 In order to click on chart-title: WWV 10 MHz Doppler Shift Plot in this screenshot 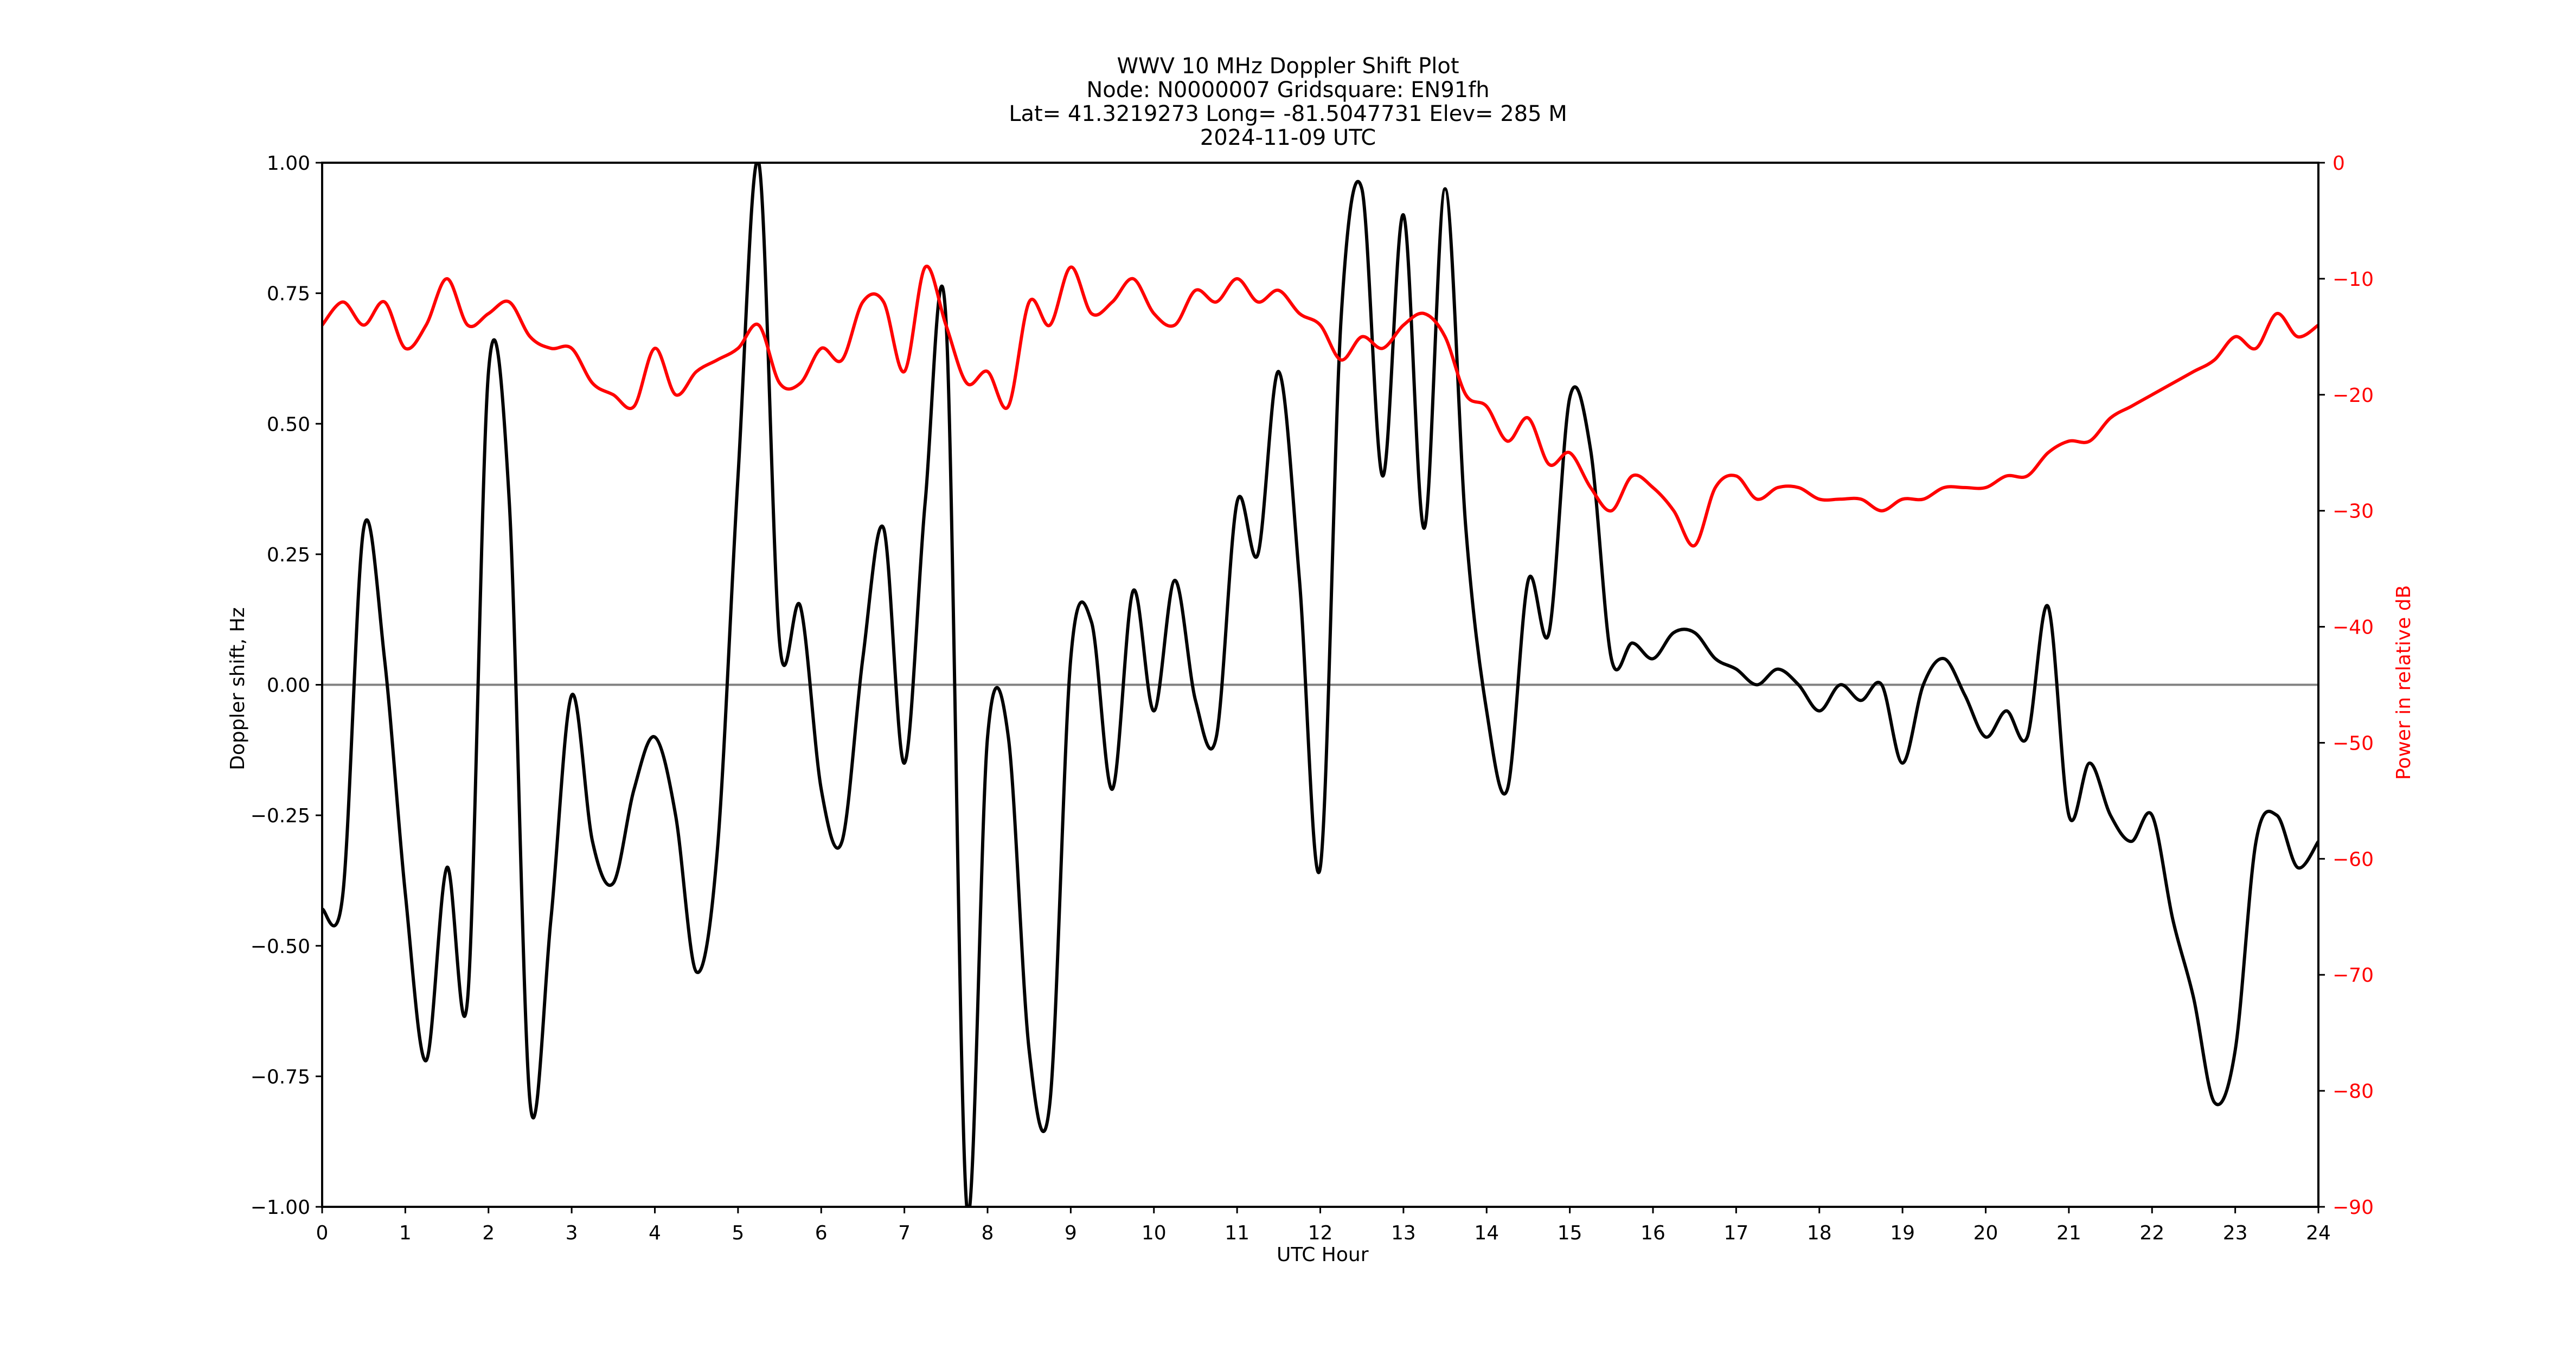, I will do `click(1288, 66)`.